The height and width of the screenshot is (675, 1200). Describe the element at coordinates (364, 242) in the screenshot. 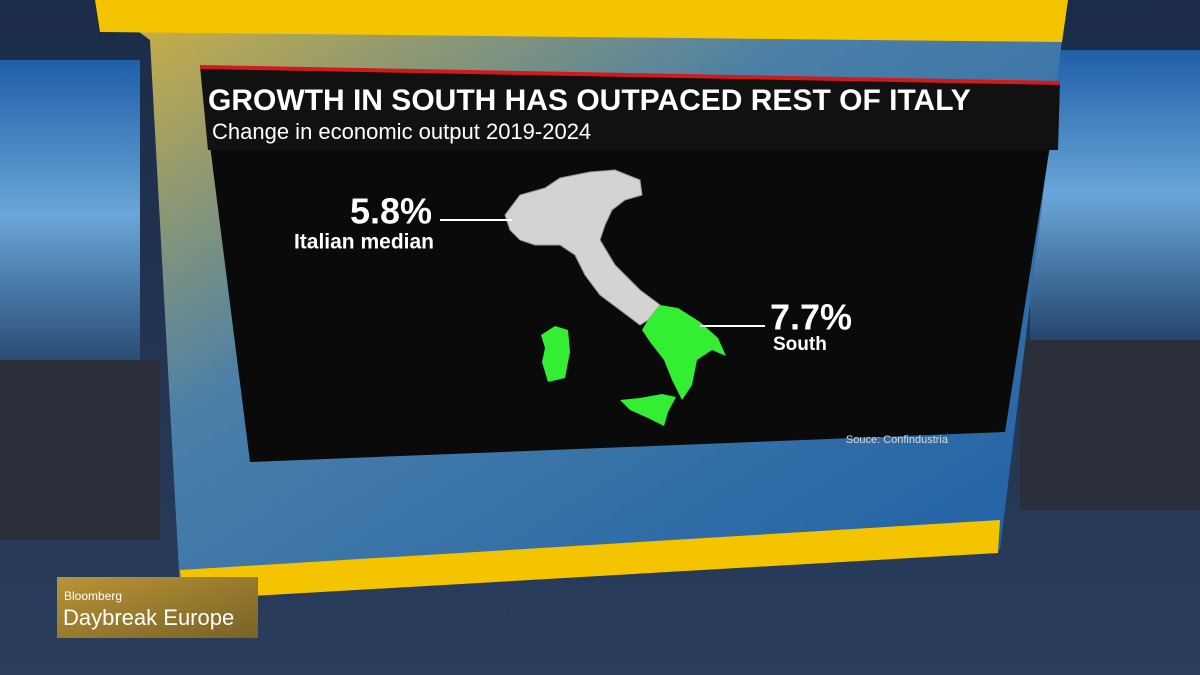

I see `annotation-label: Italian median` at that location.